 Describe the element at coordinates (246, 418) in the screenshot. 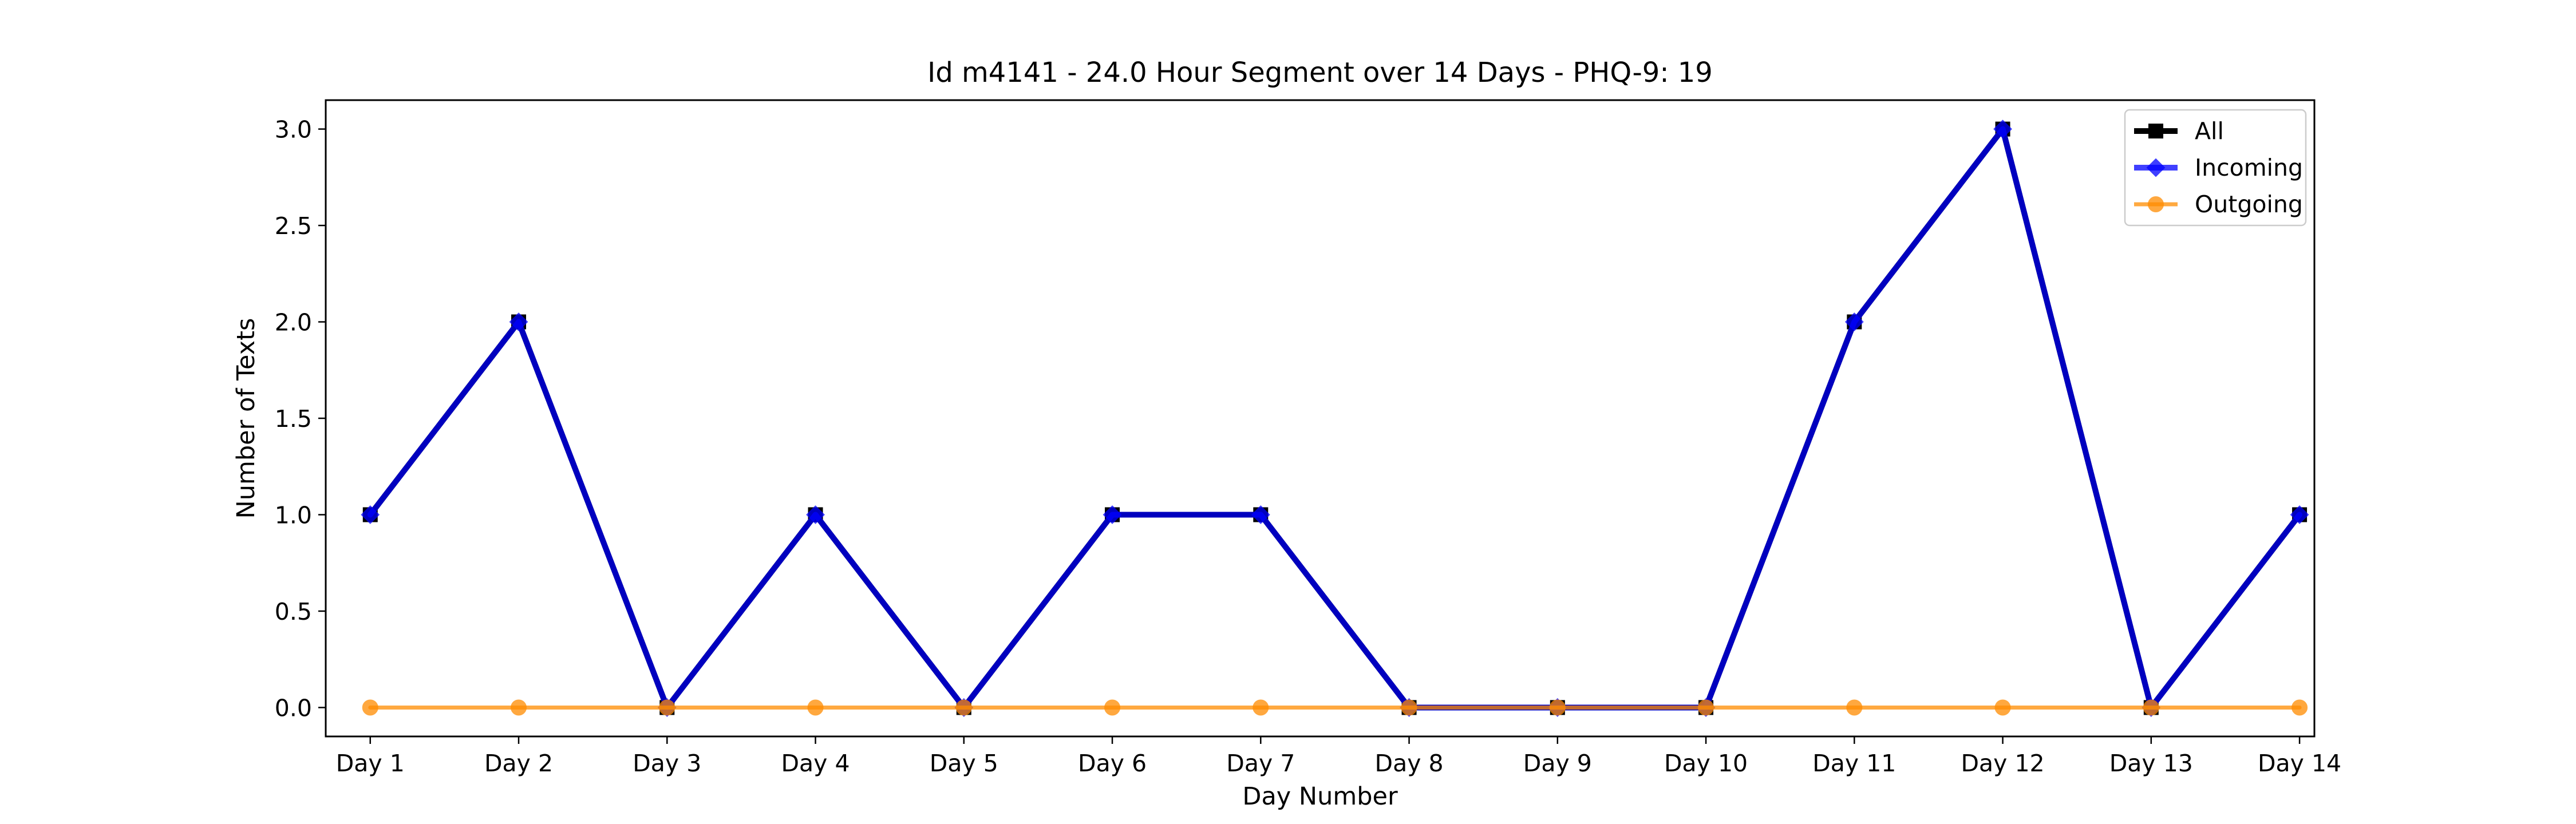

I see `y-axis-label: Number of Texts` at that location.